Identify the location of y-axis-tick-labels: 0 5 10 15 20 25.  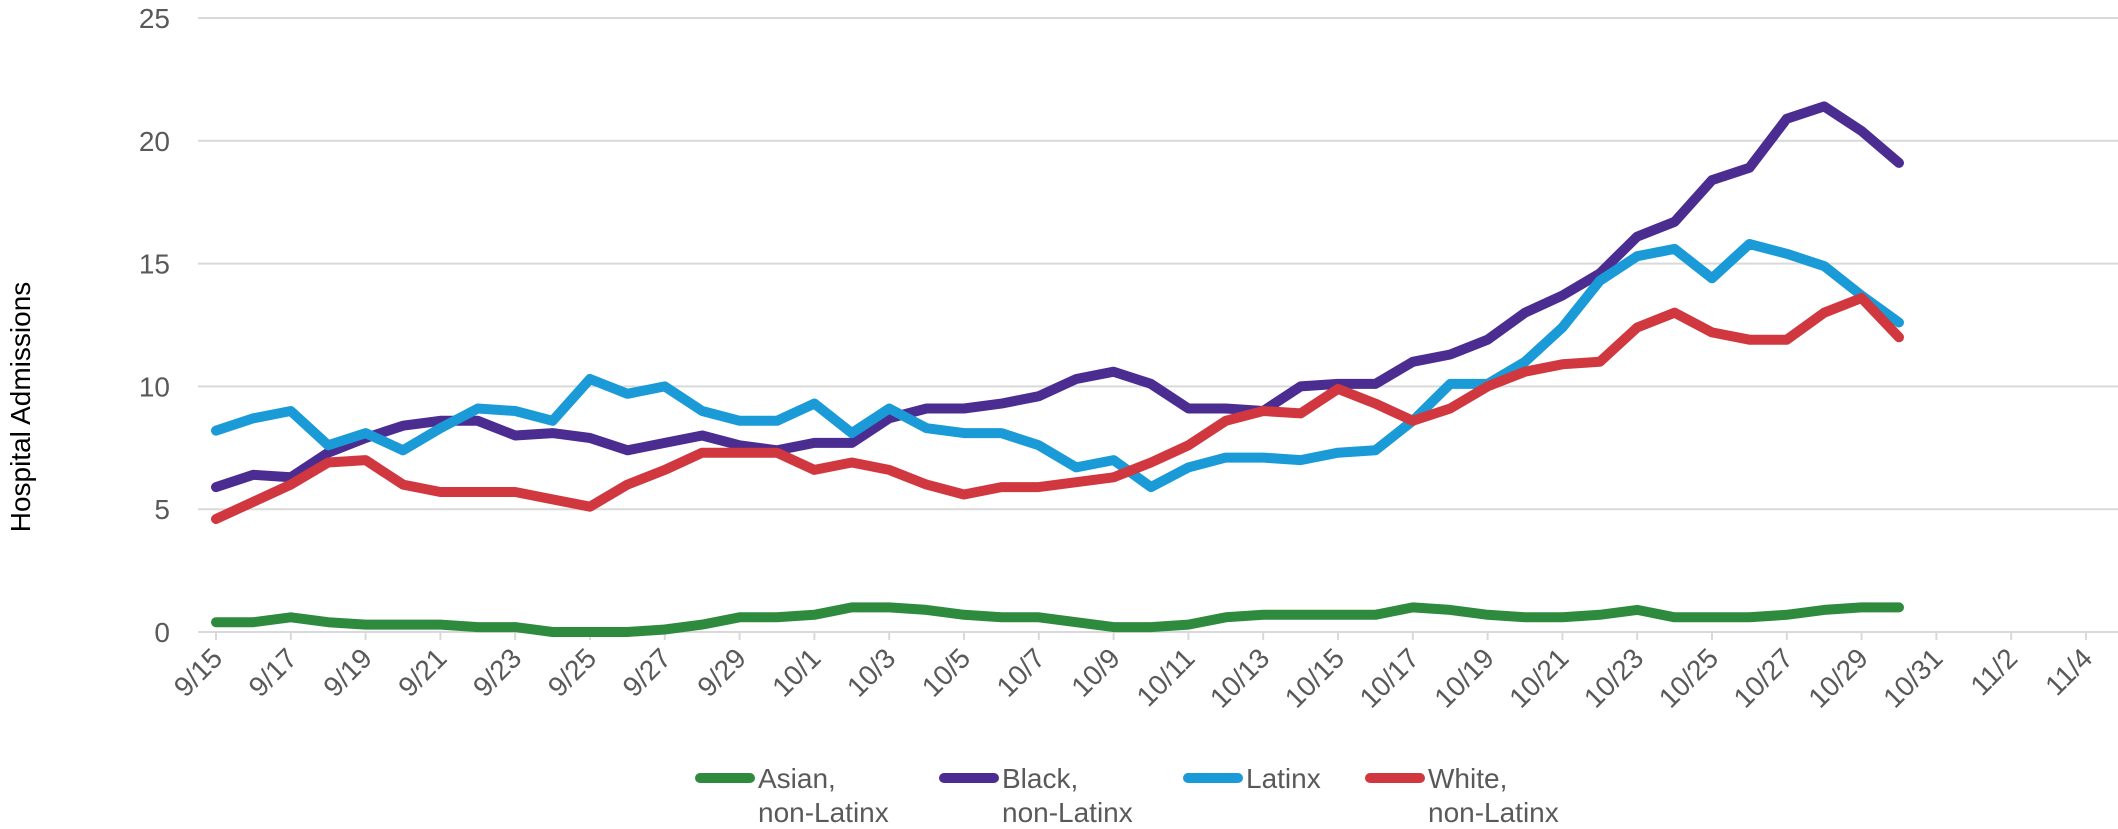
(154, 325).